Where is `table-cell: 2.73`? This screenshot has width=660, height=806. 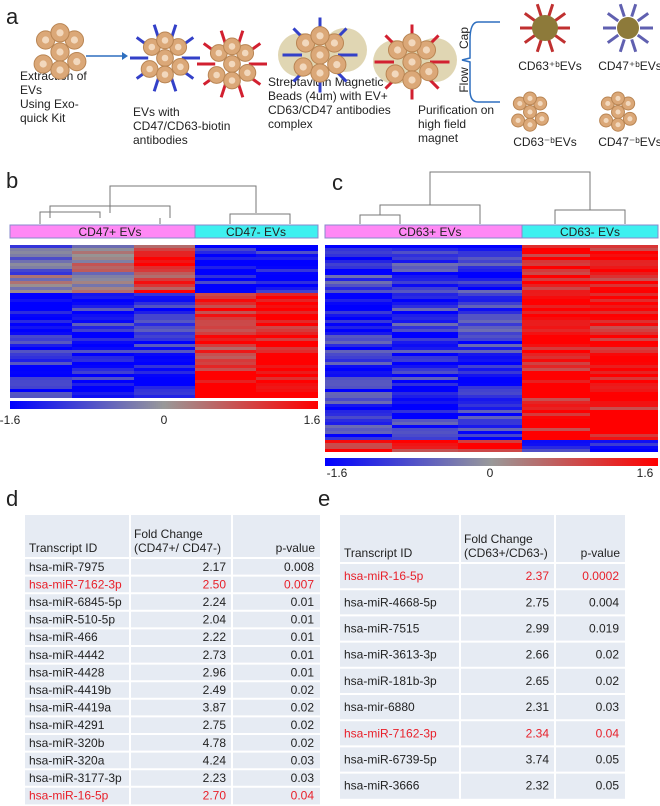 table-cell: 2.73 is located at coordinates (215, 655).